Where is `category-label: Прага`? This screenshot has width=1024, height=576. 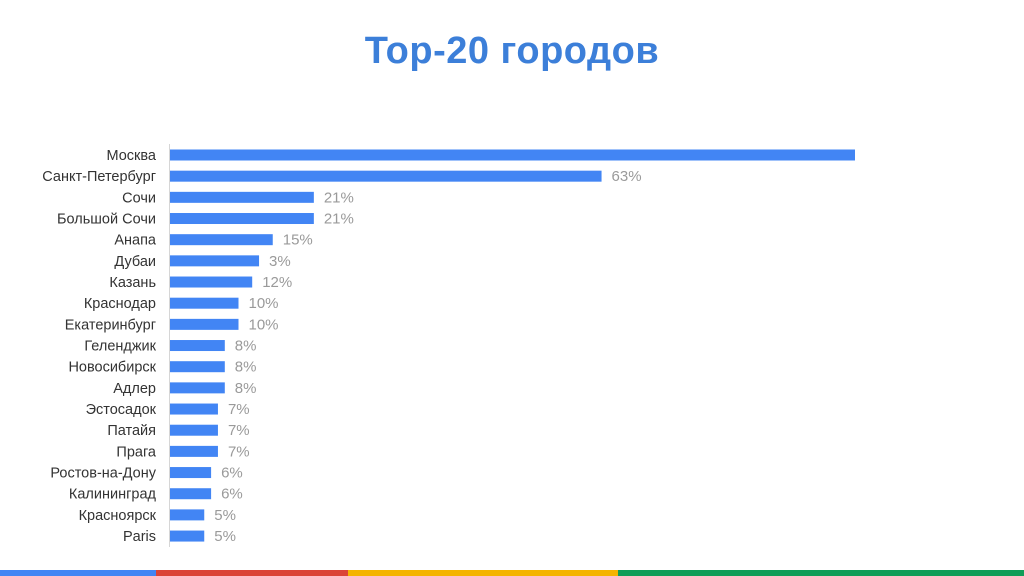 category-label: Прага is located at coordinates (136, 452).